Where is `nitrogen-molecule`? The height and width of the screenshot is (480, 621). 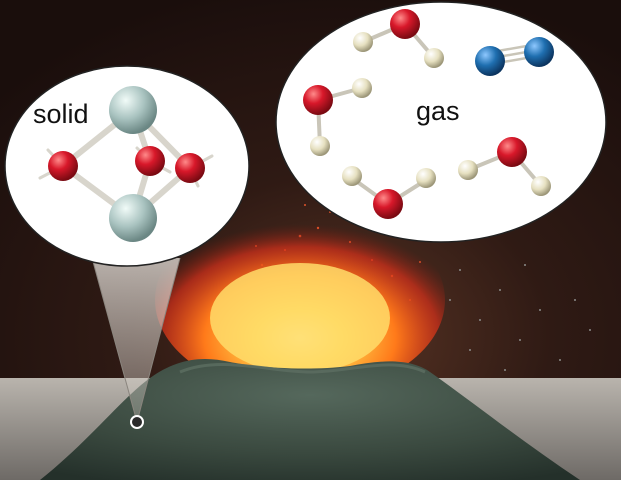
nitrogen-molecule is located at coordinates (514, 56).